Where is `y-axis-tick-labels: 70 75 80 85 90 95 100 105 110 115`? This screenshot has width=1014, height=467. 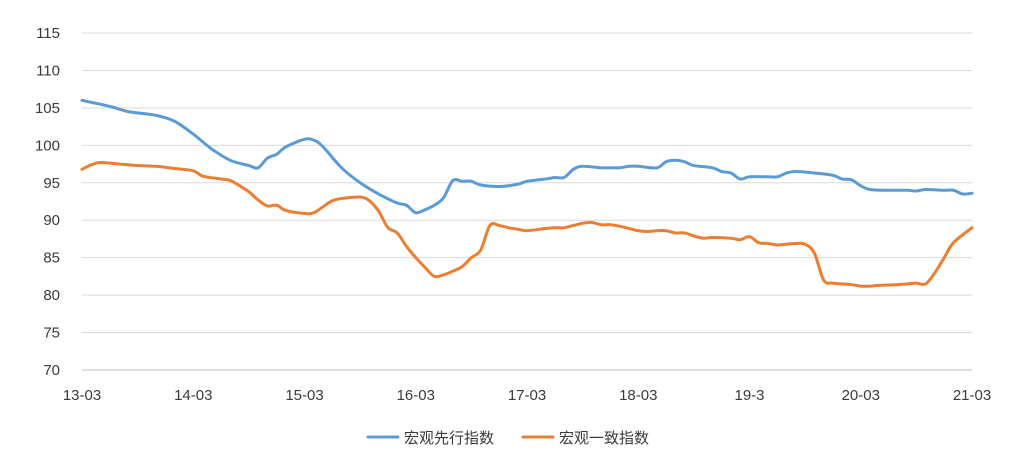
y-axis-tick-labels: 70 75 80 85 90 95 100 105 110 115 is located at coordinates (47, 202).